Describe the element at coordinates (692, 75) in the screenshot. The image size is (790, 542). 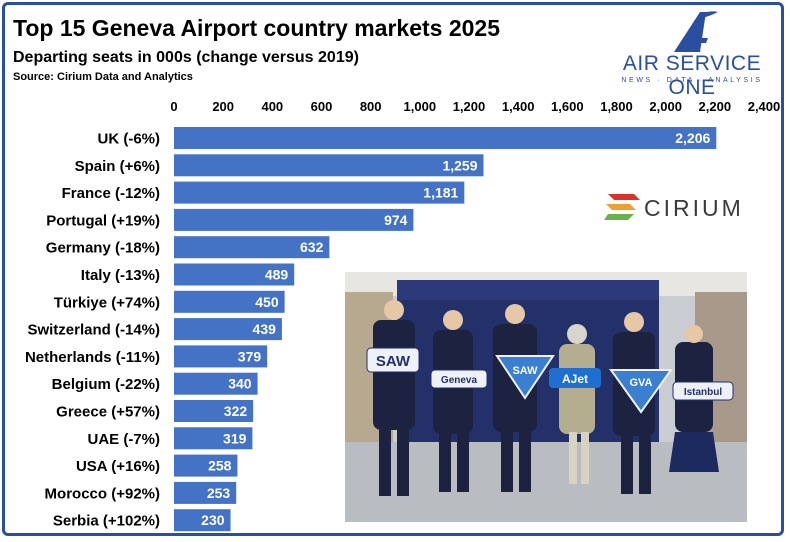
I see `brand-name: AIR SERVICE ONE` at that location.